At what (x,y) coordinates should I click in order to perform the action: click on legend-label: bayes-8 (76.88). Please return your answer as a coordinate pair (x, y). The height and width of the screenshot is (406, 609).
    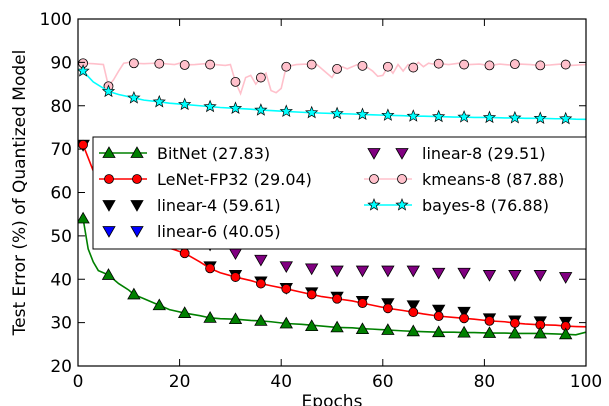
    Looking at the image, I should click on (485, 205).